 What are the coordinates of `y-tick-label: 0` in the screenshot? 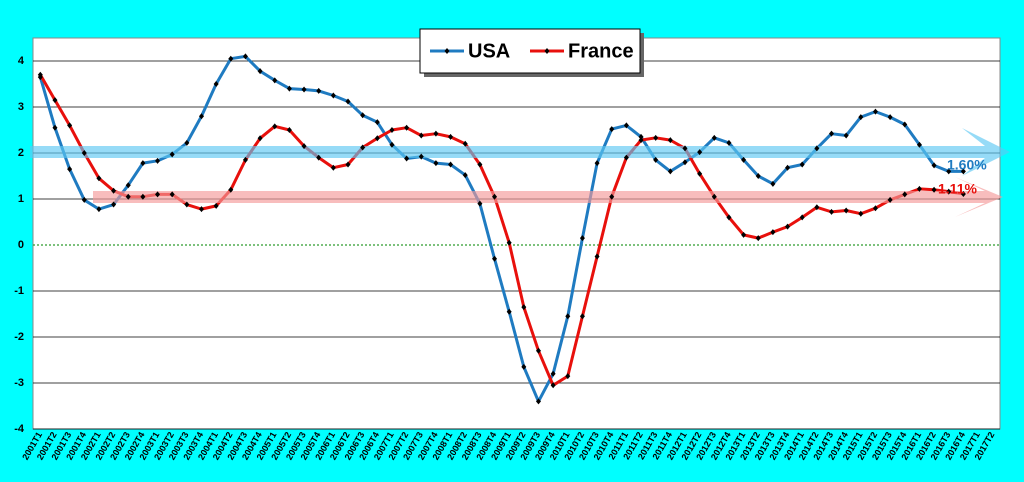 It's located at (21, 245).